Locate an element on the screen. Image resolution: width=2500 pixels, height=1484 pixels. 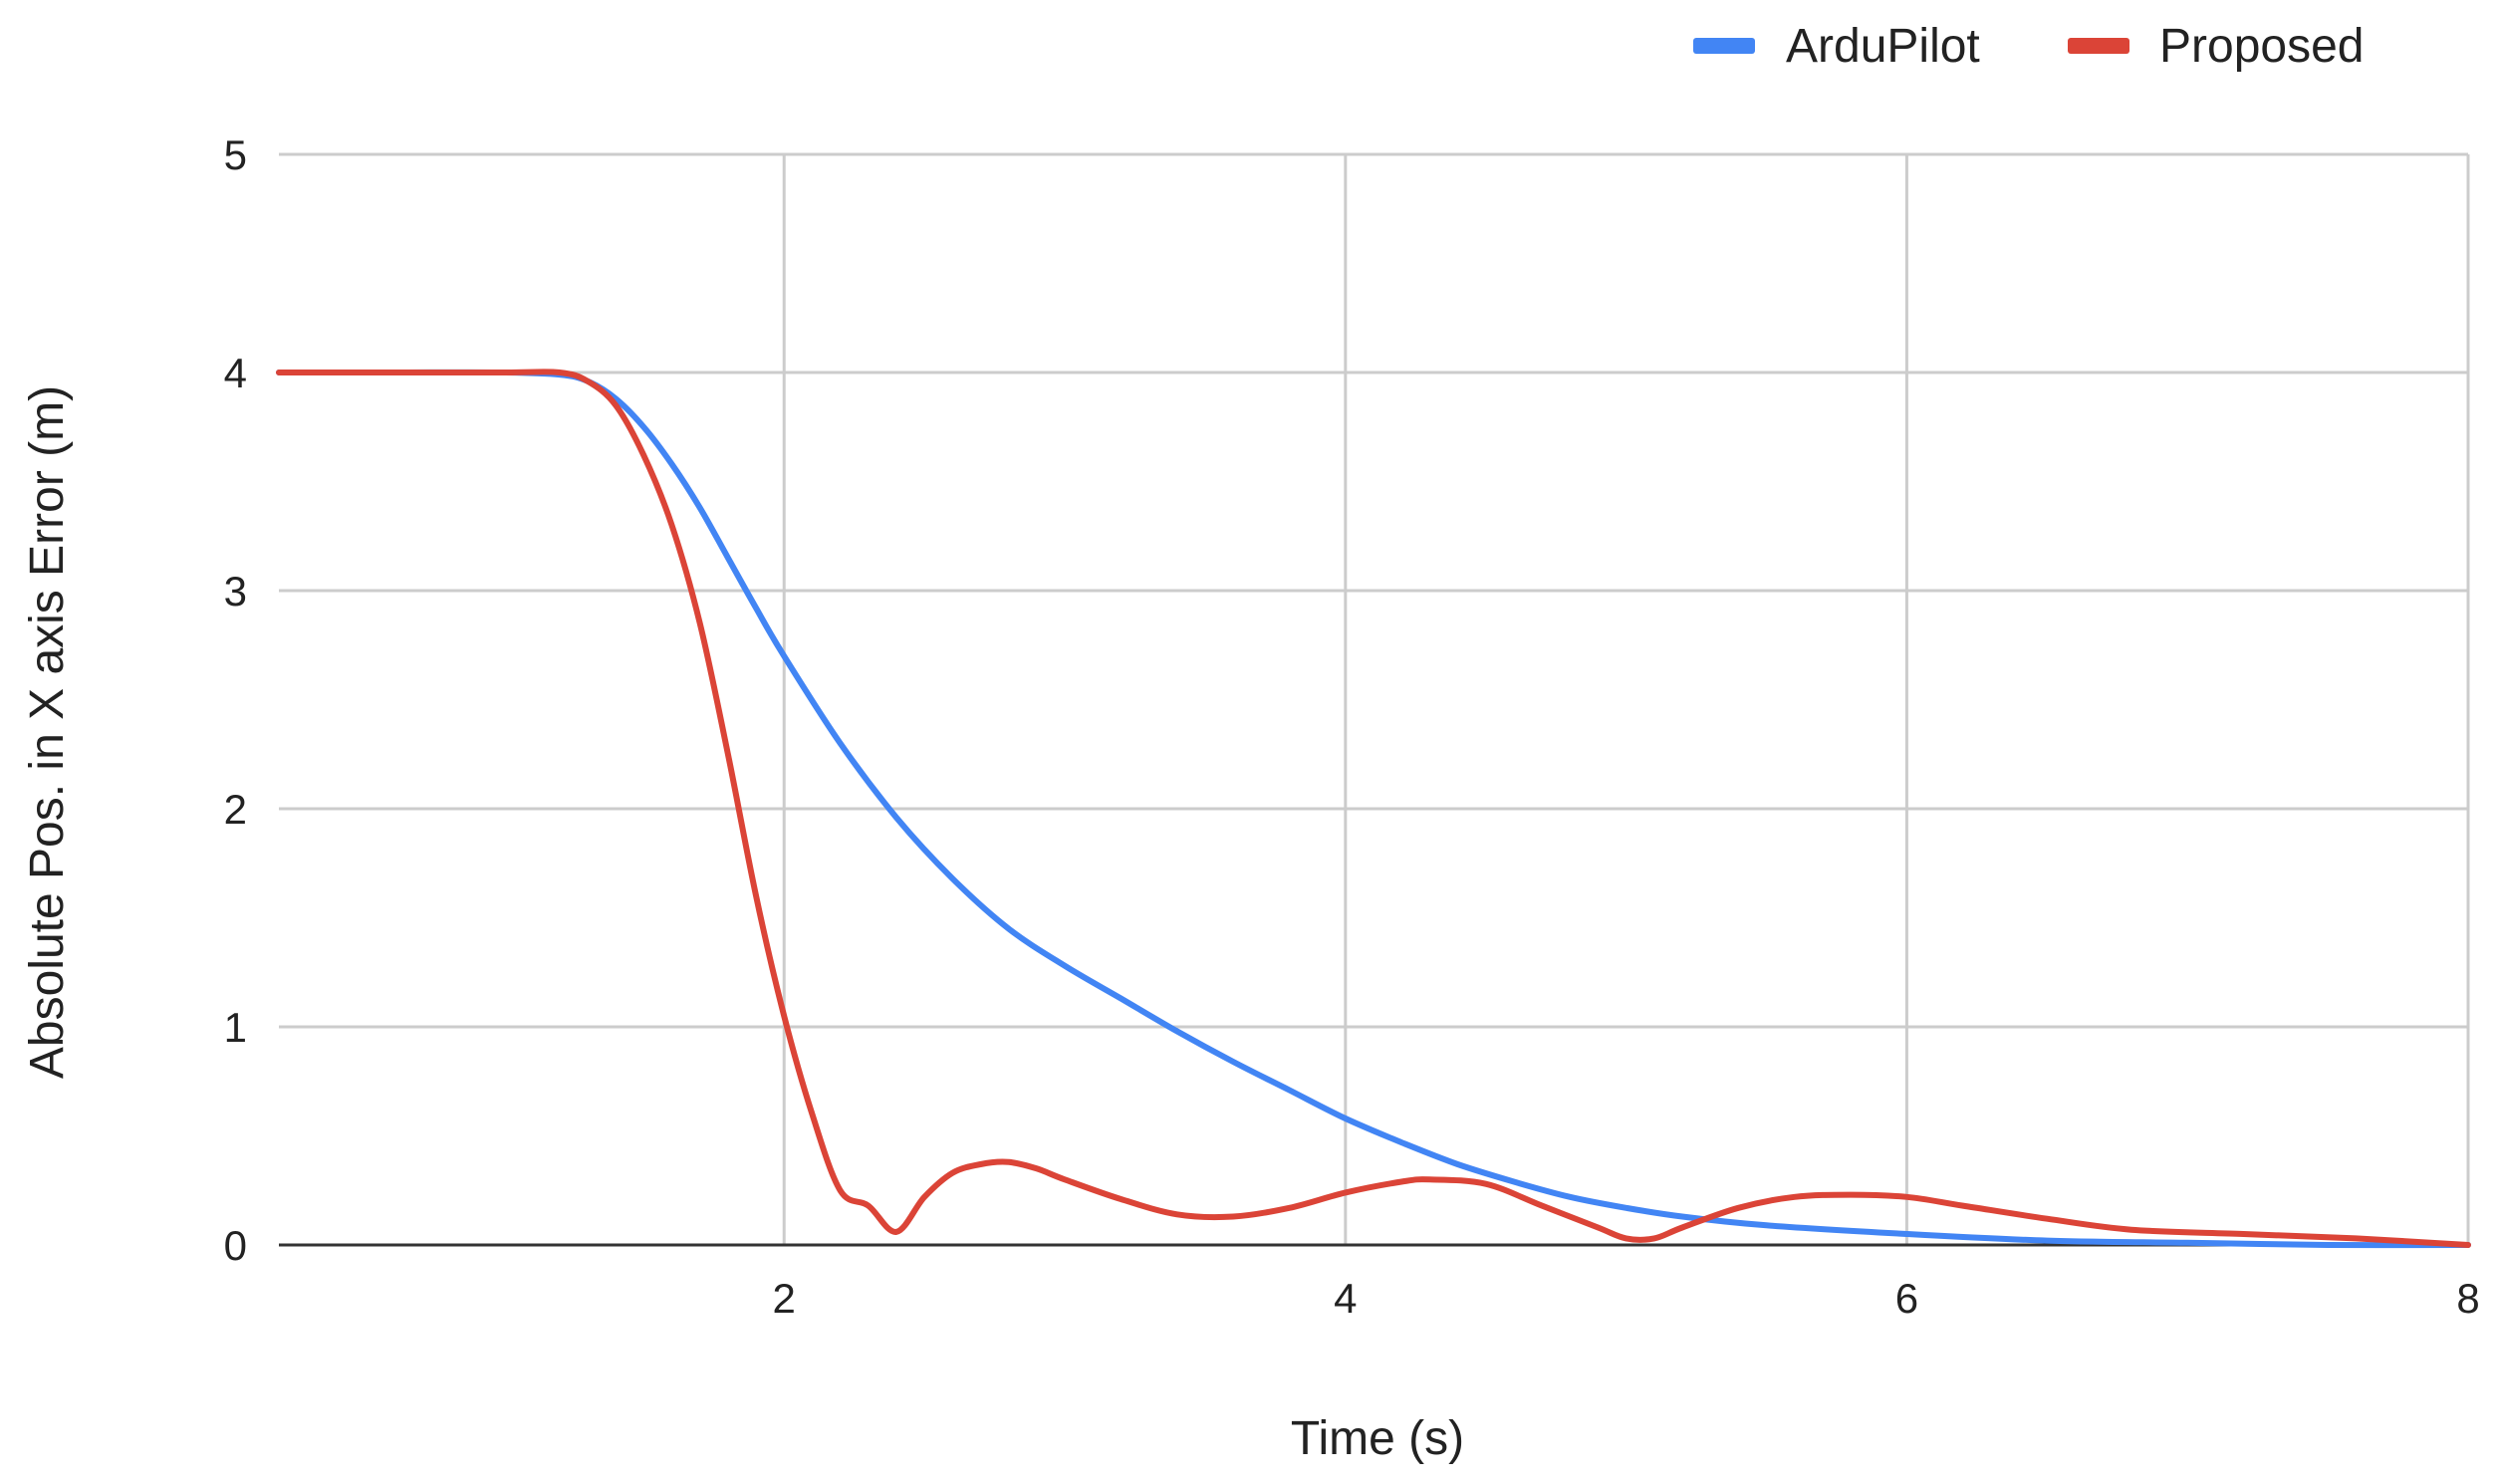
legend-swatch-proposed is located at coordinates (2099, 46).